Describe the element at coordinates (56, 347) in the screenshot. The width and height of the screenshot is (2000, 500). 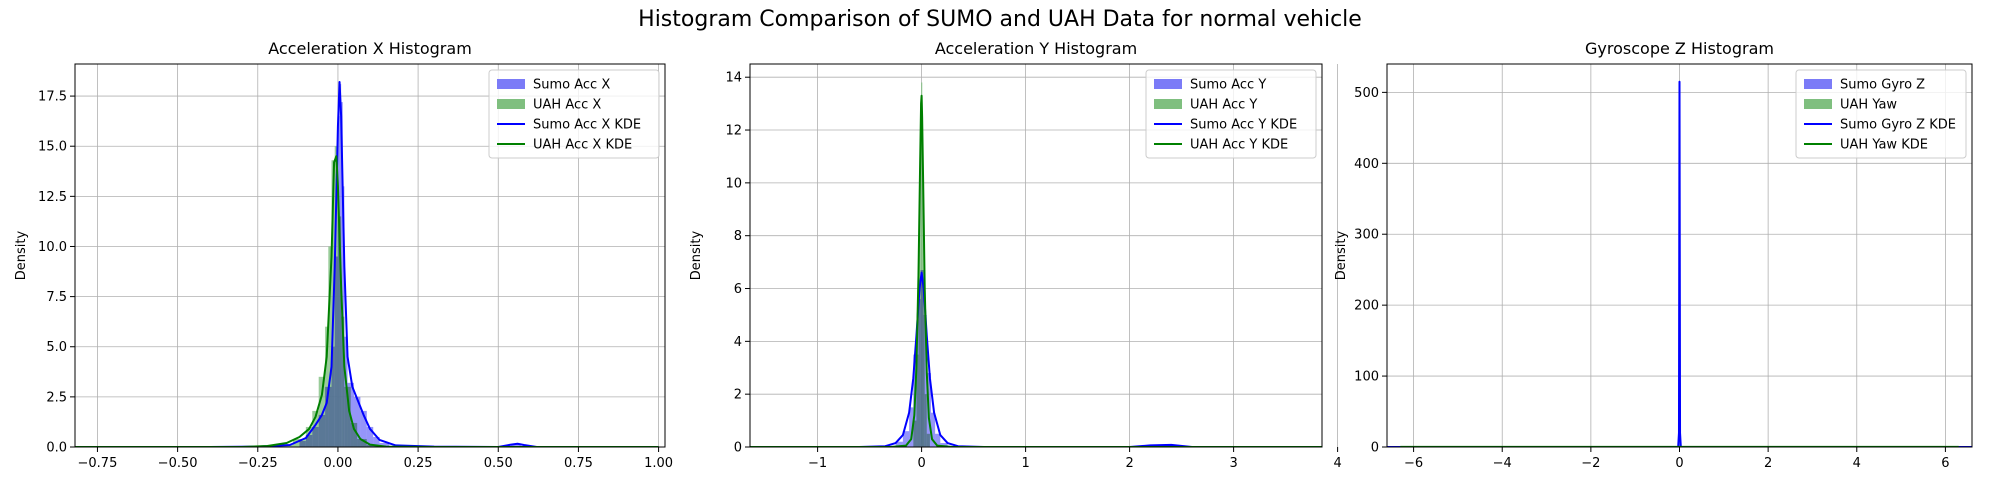
I see `y-tick-label-2: 5.0` at that location.